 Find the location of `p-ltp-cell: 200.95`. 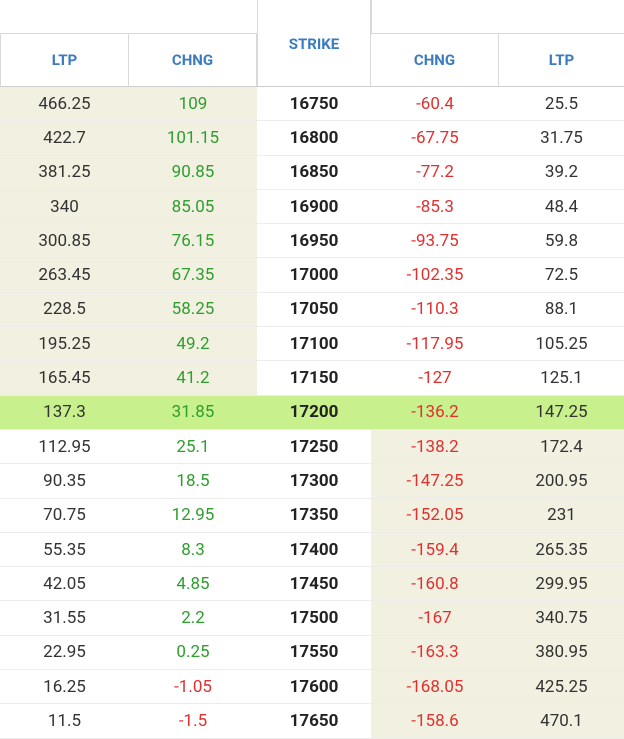

p-ltp-cell: 200.95 is located at coordinates (561, 481).